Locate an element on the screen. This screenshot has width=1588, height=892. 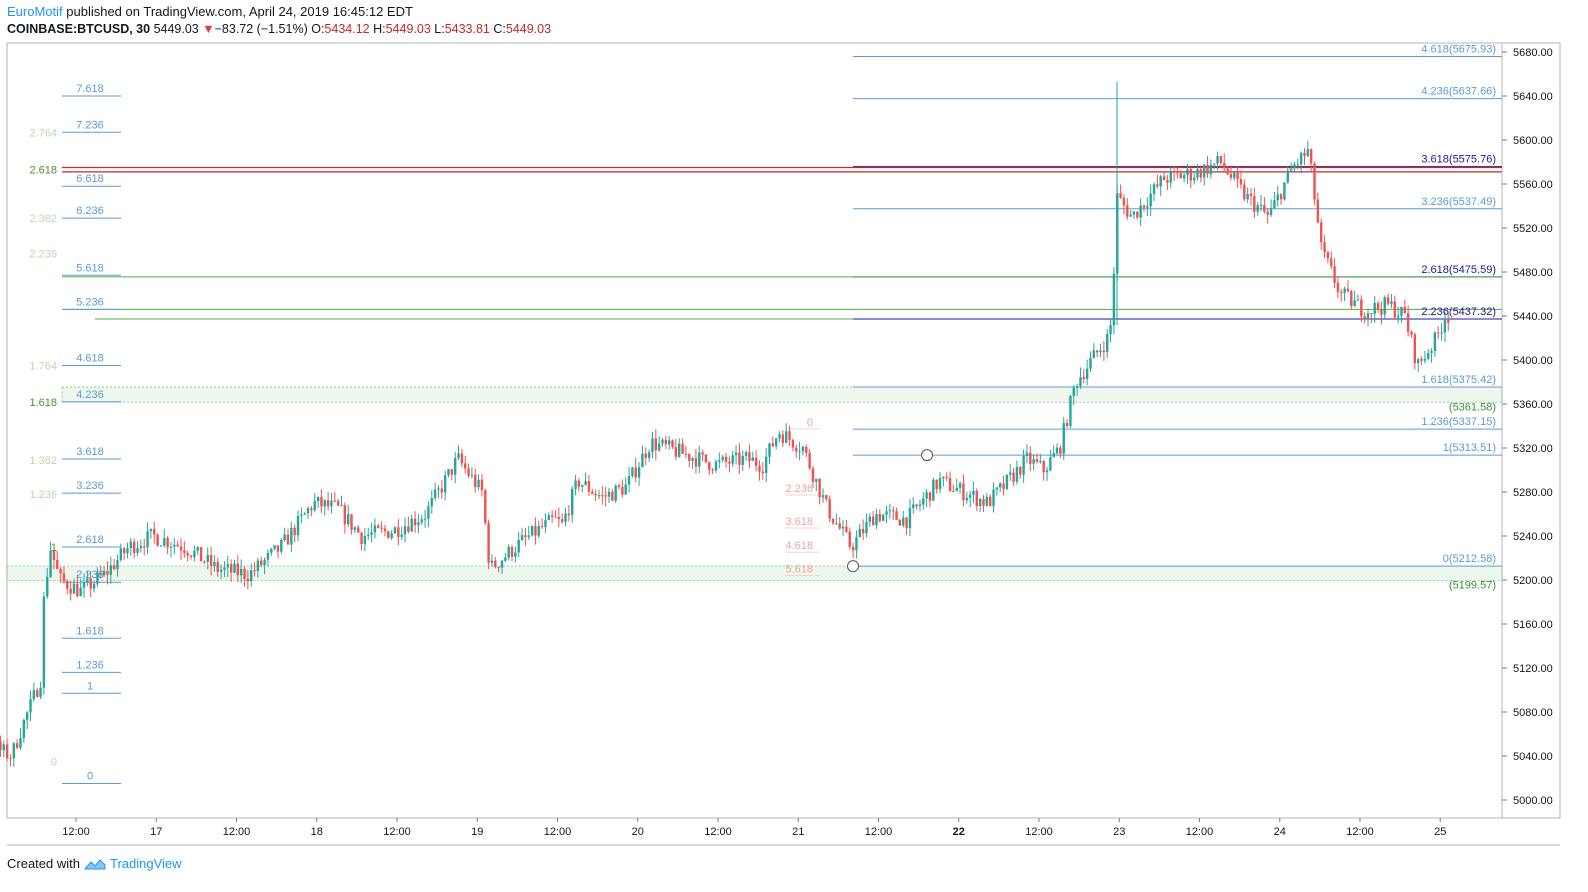
left-green-fib-label: 1.618 is located at coordinates (43, 403).